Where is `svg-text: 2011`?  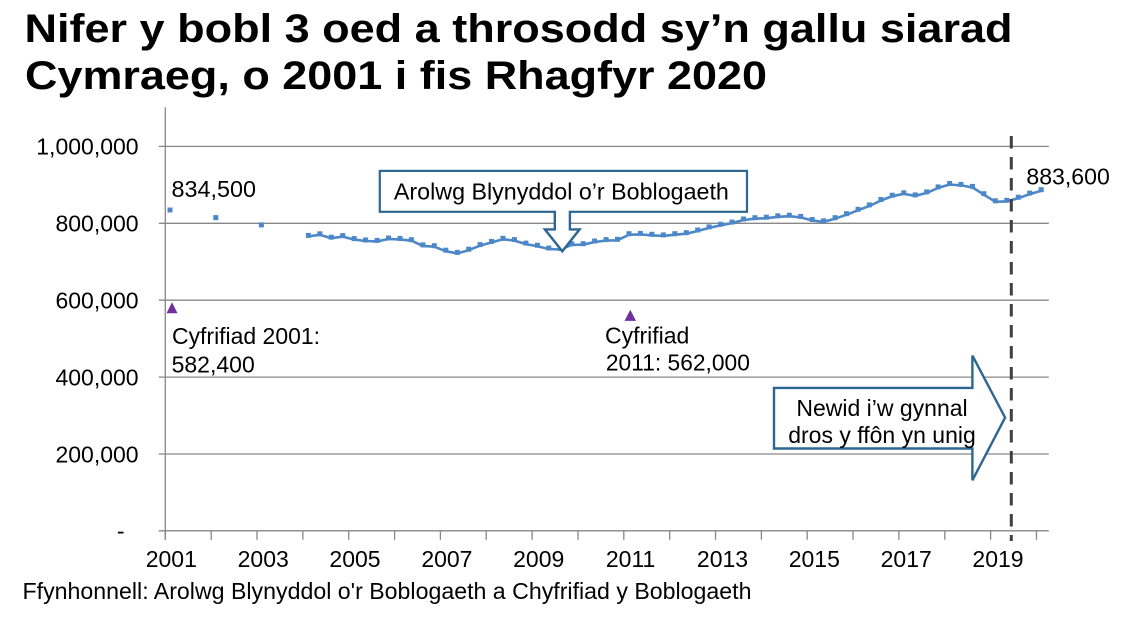 svg-text: 2011 is located at coordinates (630, 559).